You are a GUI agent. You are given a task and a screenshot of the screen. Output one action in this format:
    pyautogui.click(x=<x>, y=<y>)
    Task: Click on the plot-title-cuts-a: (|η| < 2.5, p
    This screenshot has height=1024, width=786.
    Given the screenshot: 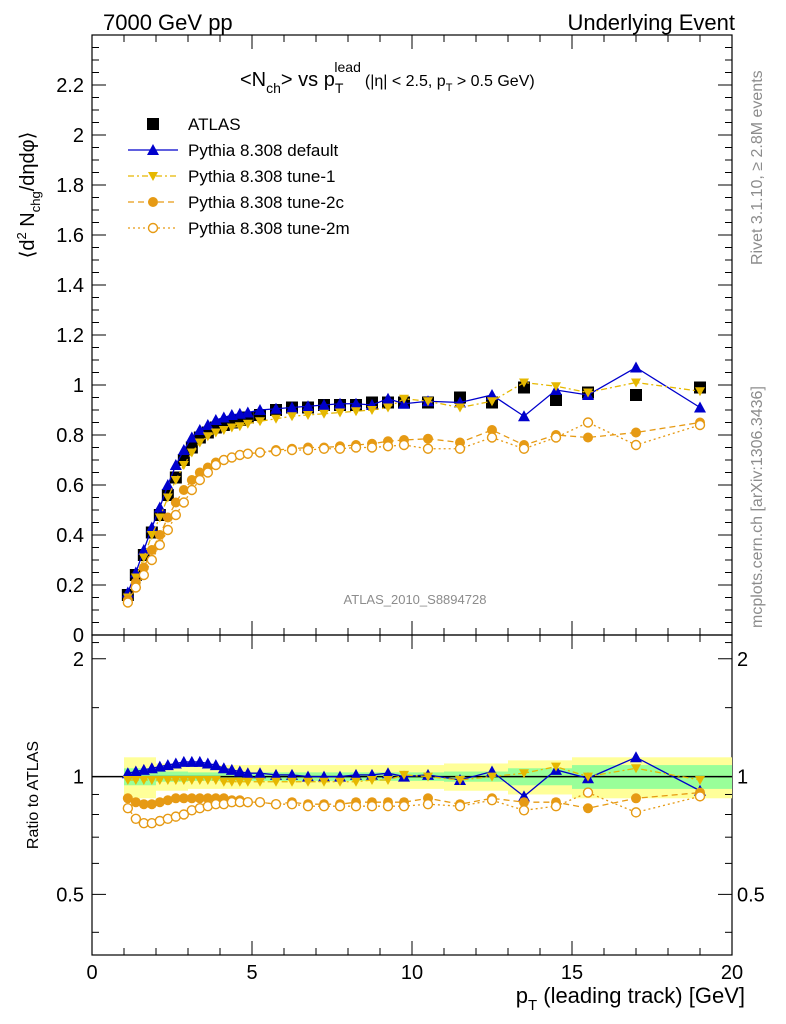 What is the action you would take?
    pyautogui.click(x=405, y=81)
    